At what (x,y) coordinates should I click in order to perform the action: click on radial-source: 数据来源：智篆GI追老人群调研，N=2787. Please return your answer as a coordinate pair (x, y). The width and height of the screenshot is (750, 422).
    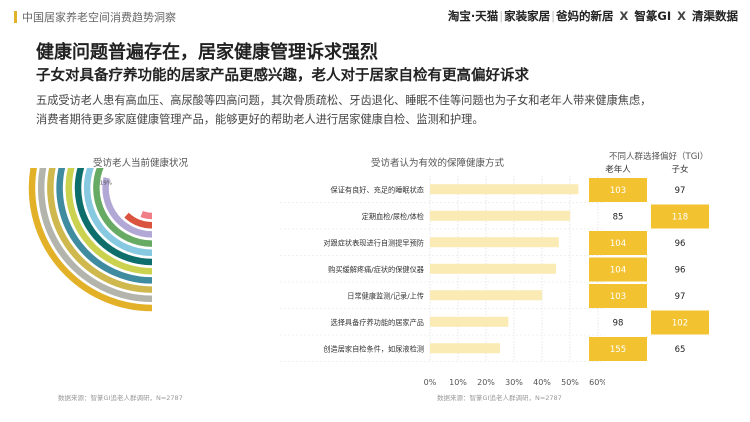
    Looking at the image, I should click on (120, 398).